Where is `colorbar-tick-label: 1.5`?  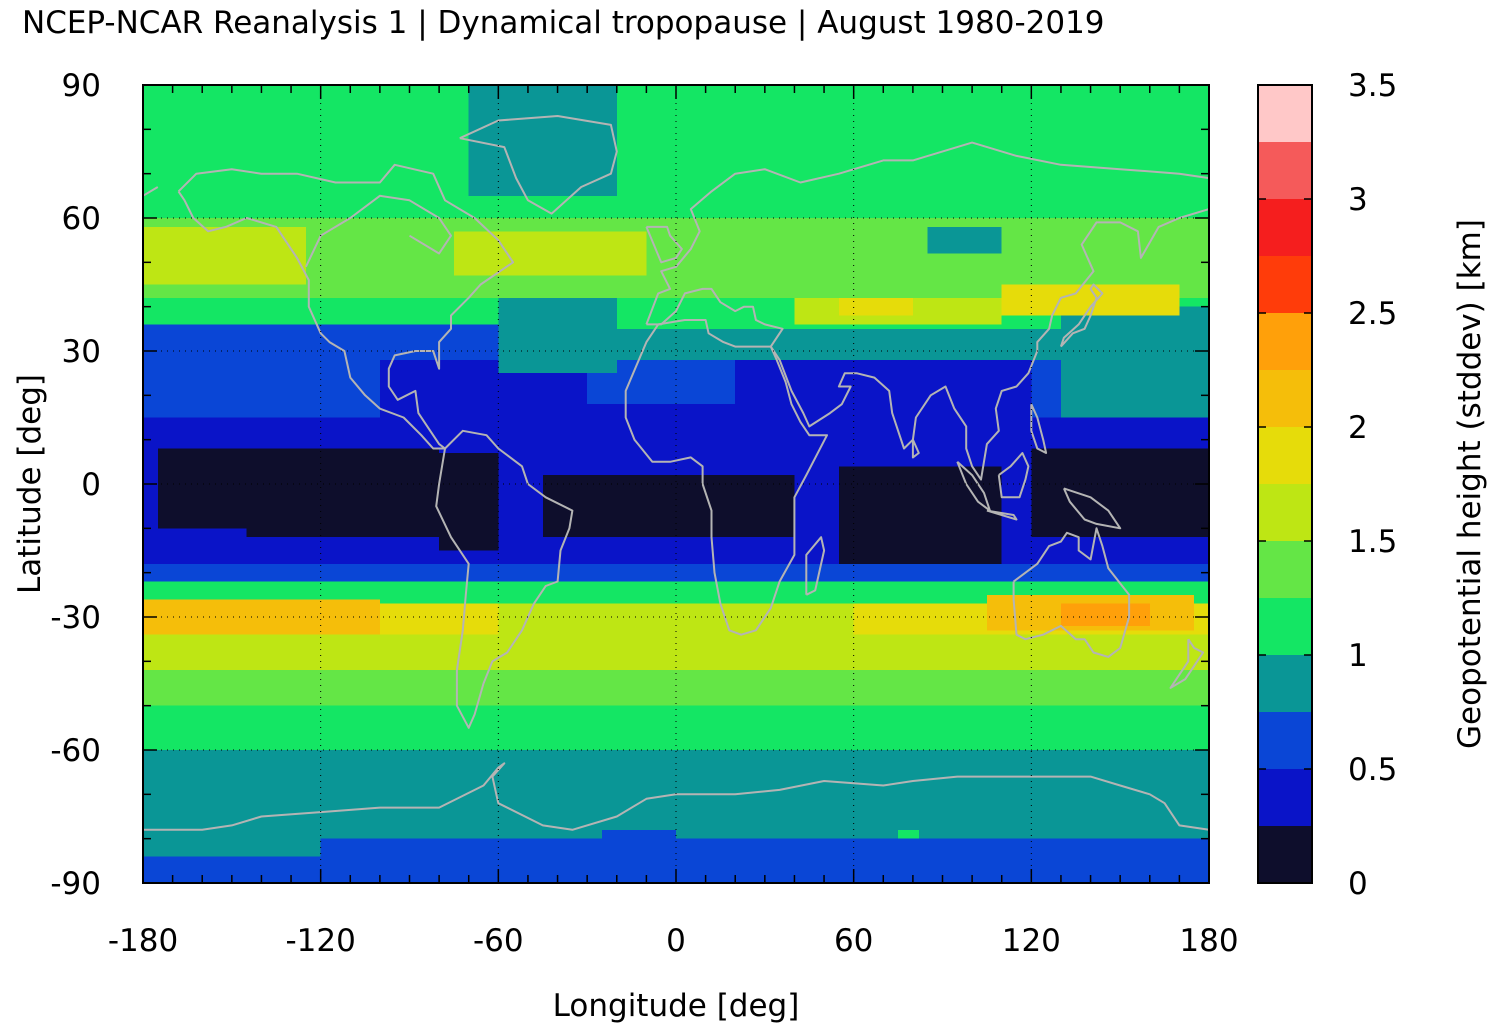 colorbar-tick-label: 1.5 is located at coordinates (1372, 542).